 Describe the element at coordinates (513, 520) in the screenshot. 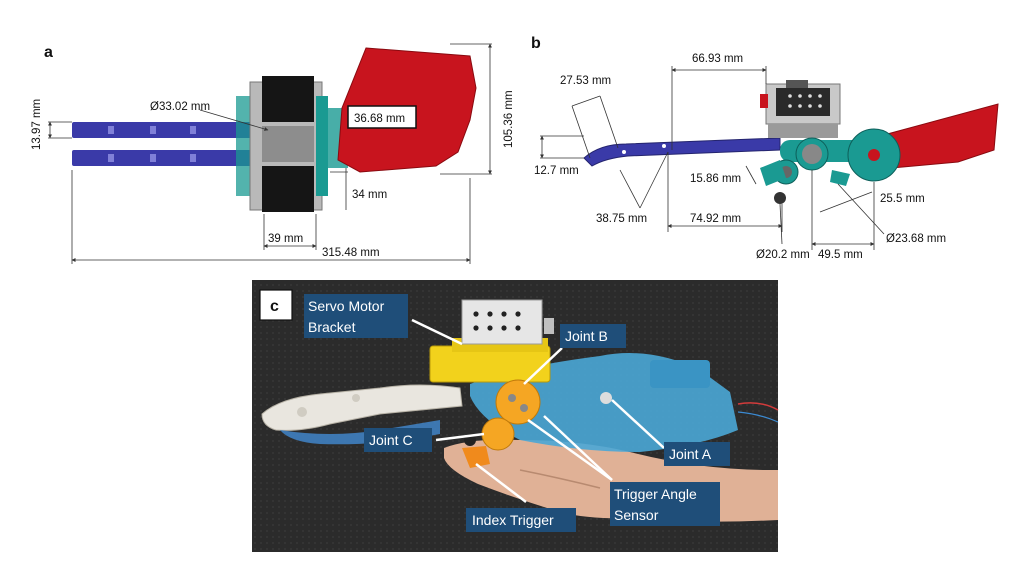

I see `label-index-trigger-text: Index Trigger` at that location.